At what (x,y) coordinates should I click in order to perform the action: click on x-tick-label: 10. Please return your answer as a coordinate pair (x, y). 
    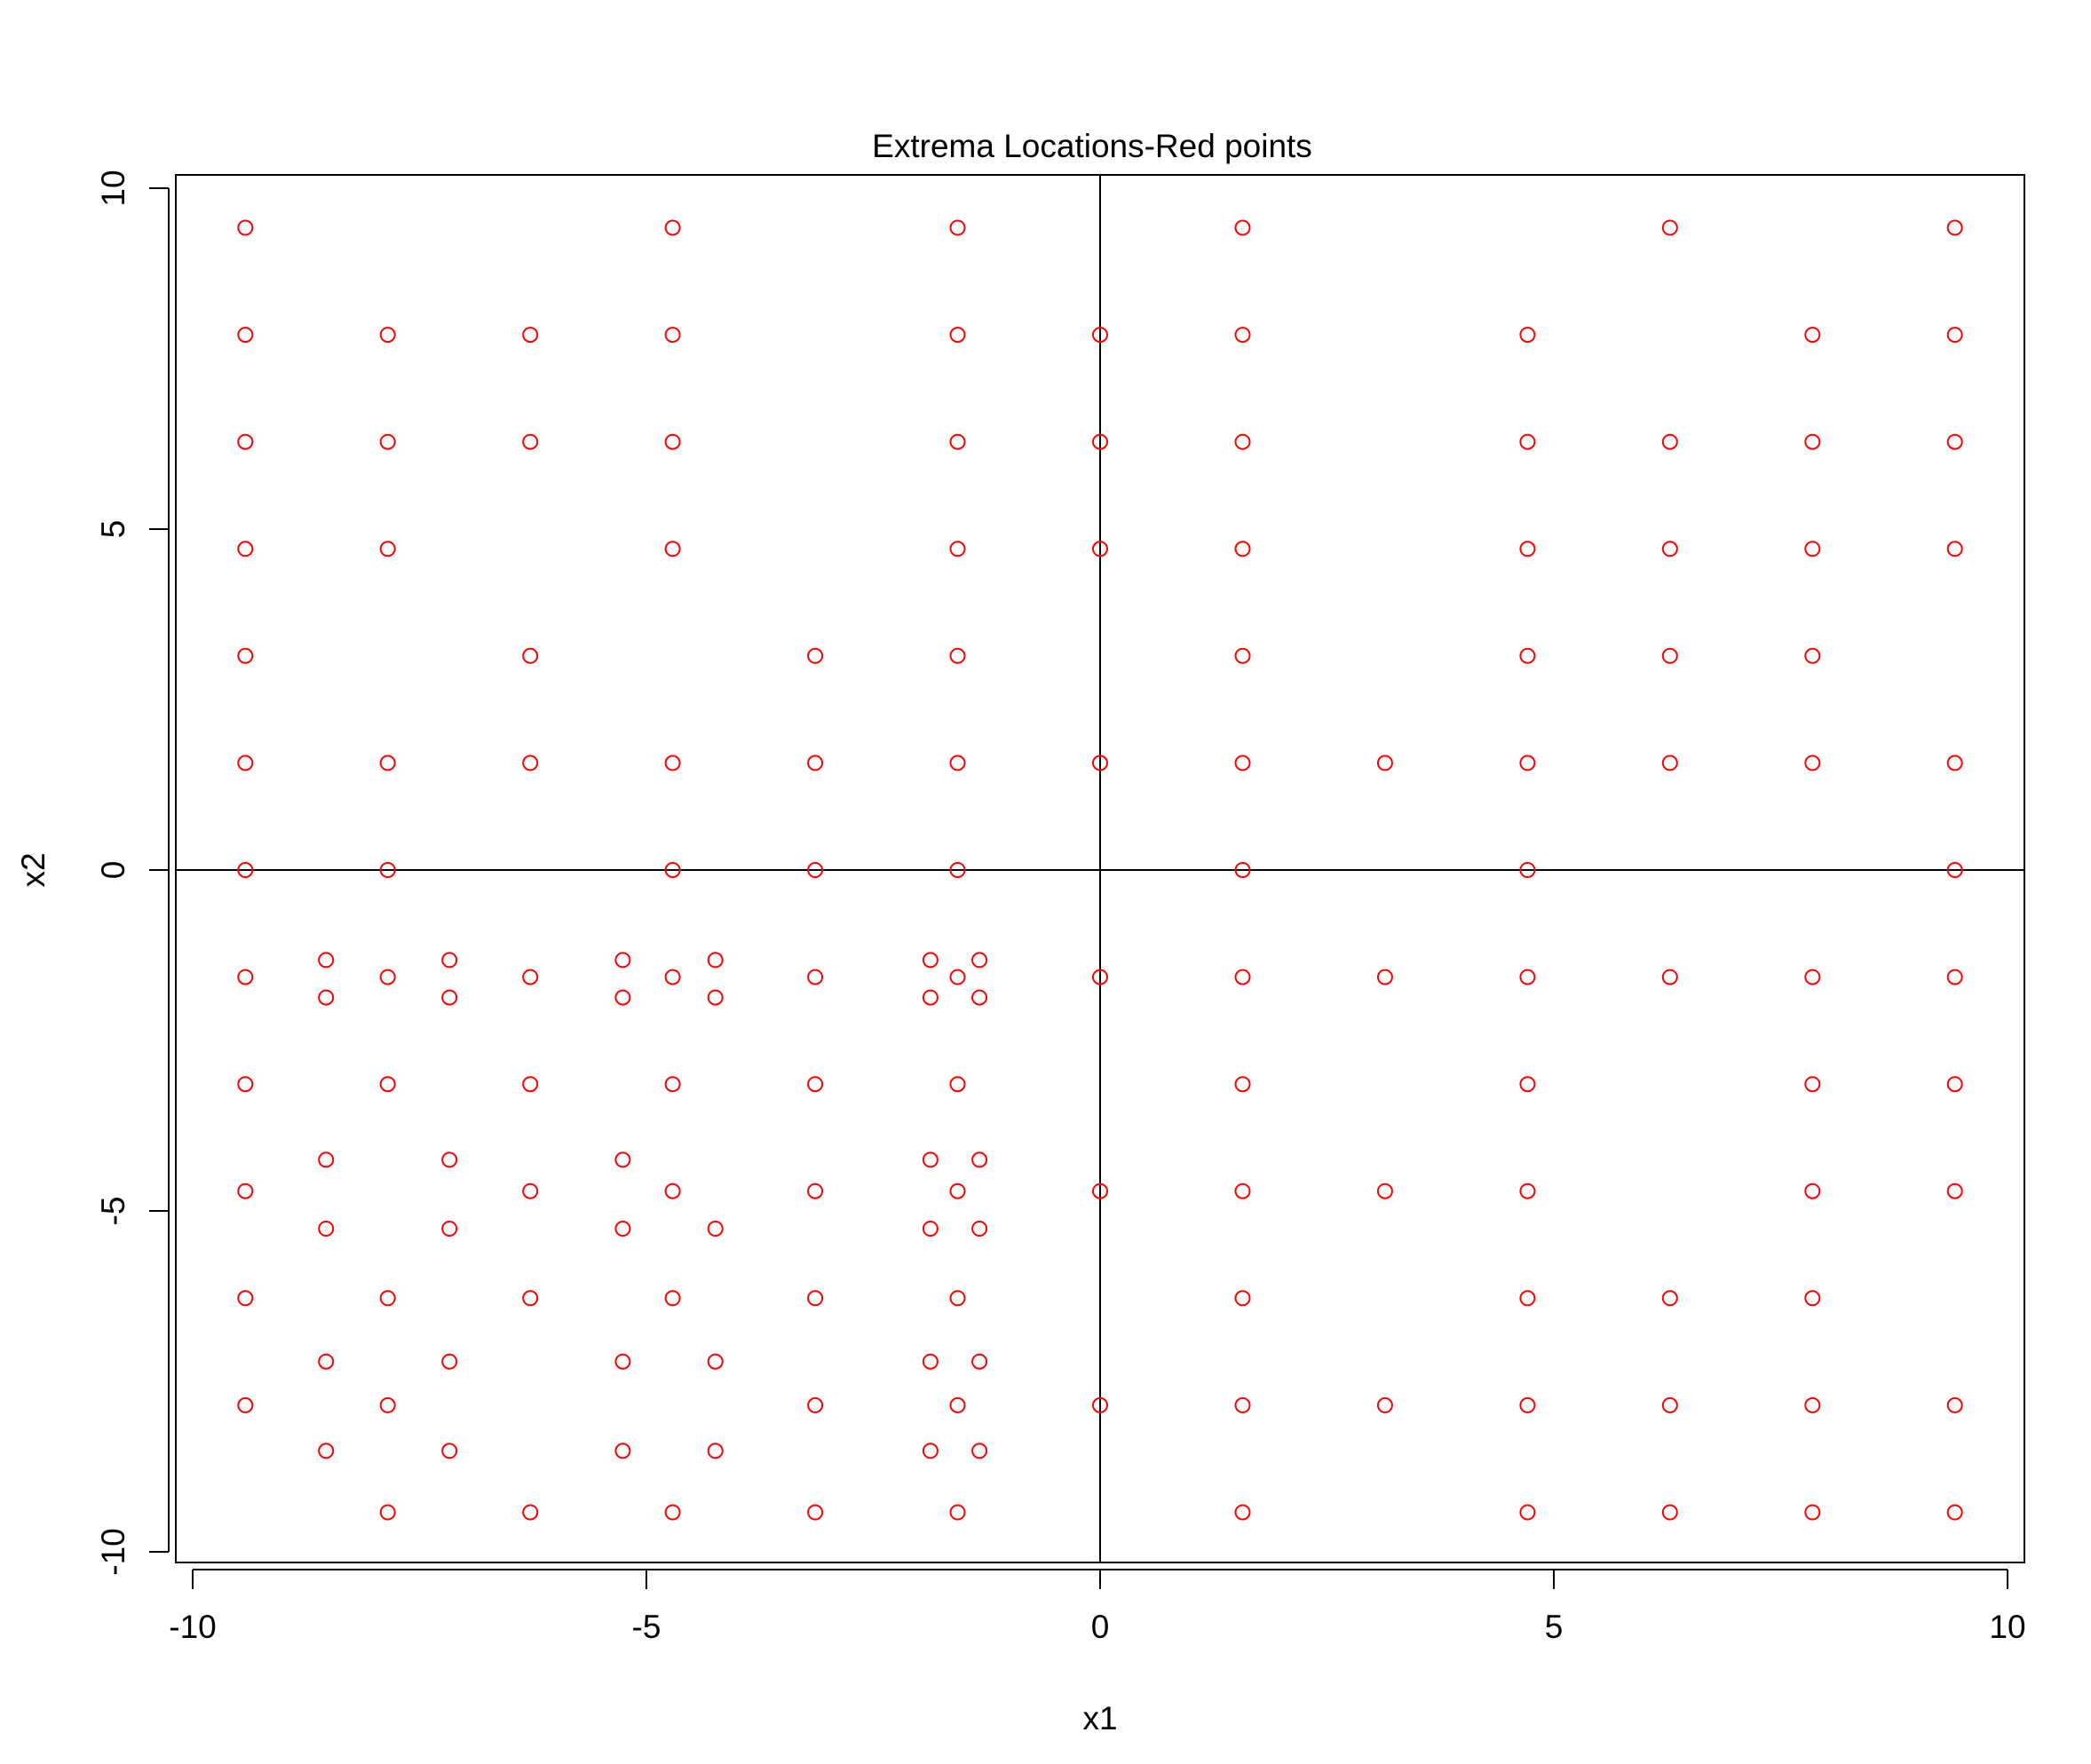
    Looking at the image, I should click on (2007, 1627).